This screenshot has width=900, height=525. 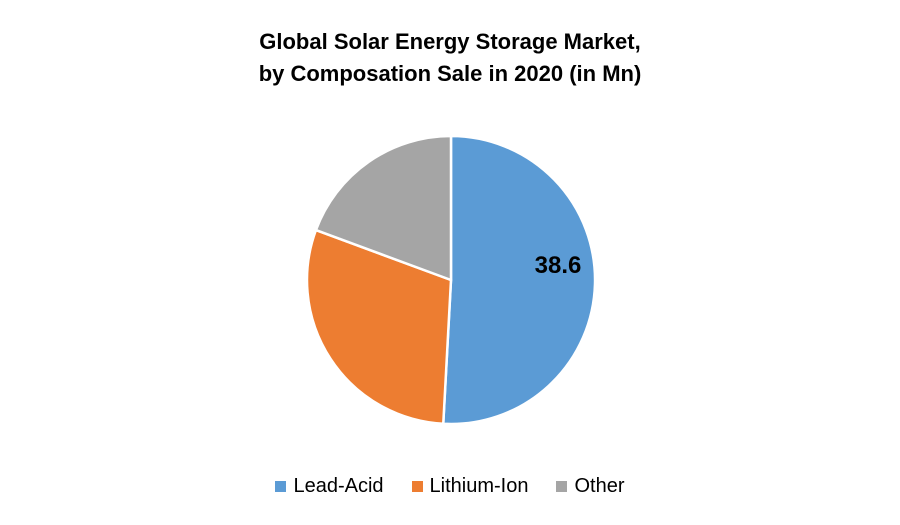 I want to click on chart-title-line-2: by Composation Sale in 2020 (in Mn), so click(x=450, y=73).